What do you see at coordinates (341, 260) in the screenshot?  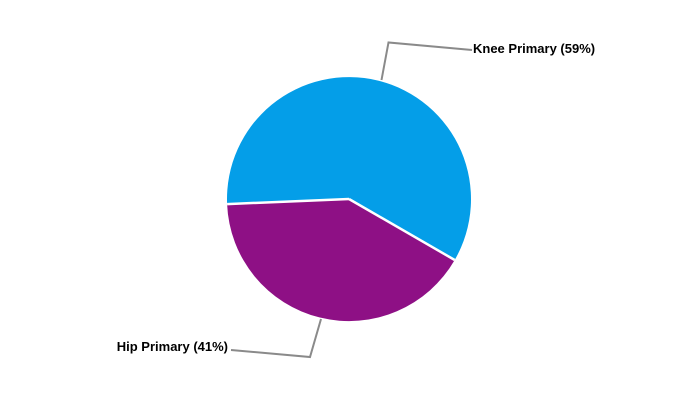 I see `pie-slice-hip-primary` at bounding box center [341, 260].